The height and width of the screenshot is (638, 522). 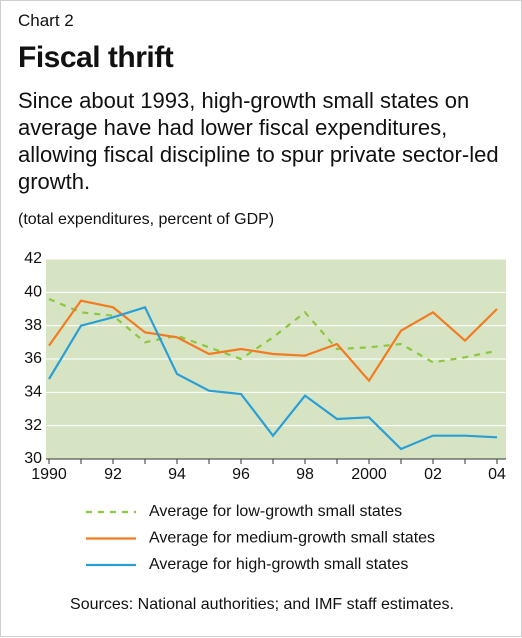 I want to click on chart-label: Chart 2, so click(x=46, y=20).